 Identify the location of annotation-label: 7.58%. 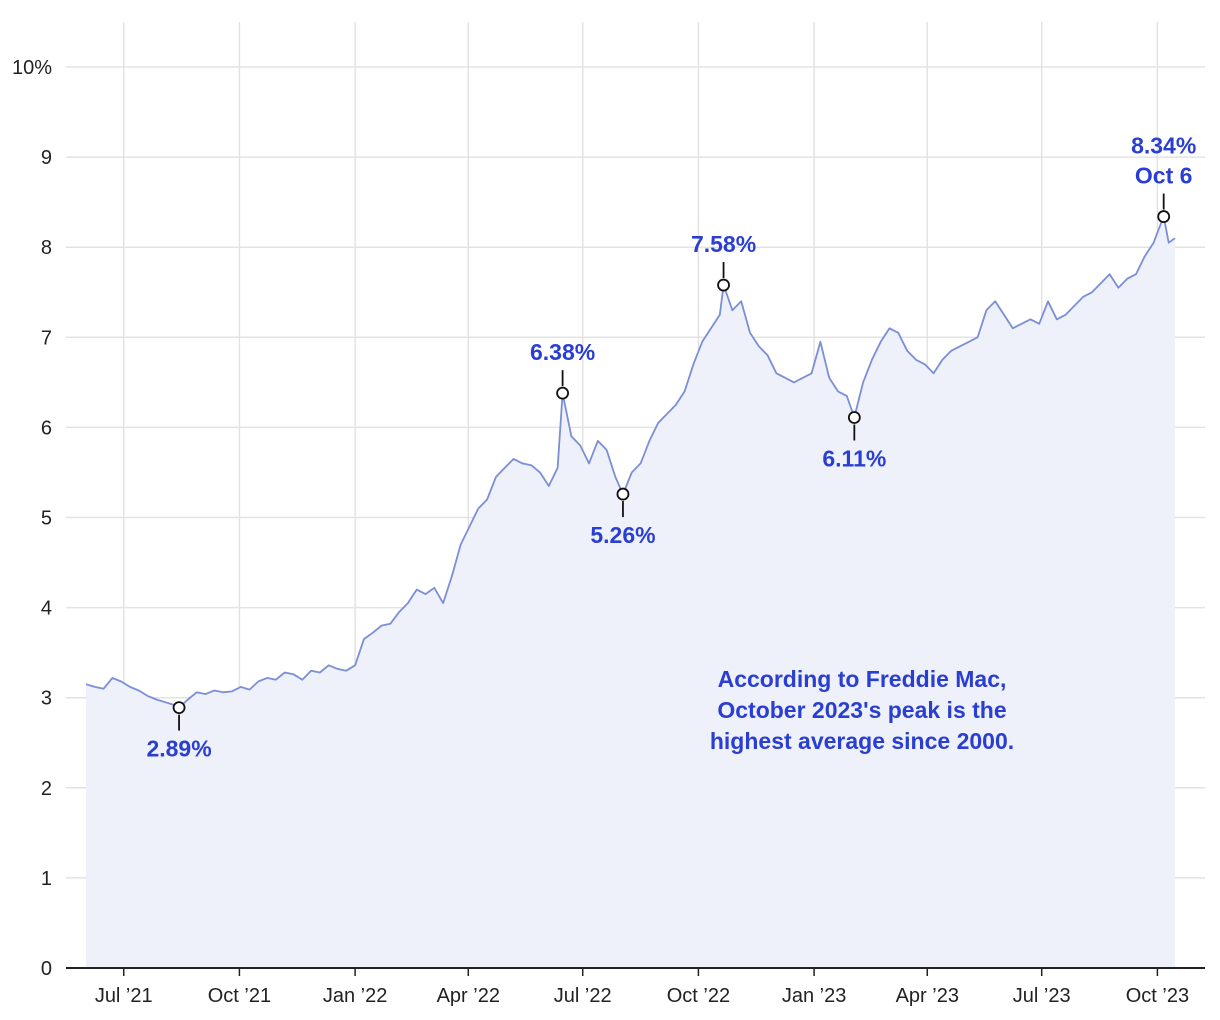
(723, 244).